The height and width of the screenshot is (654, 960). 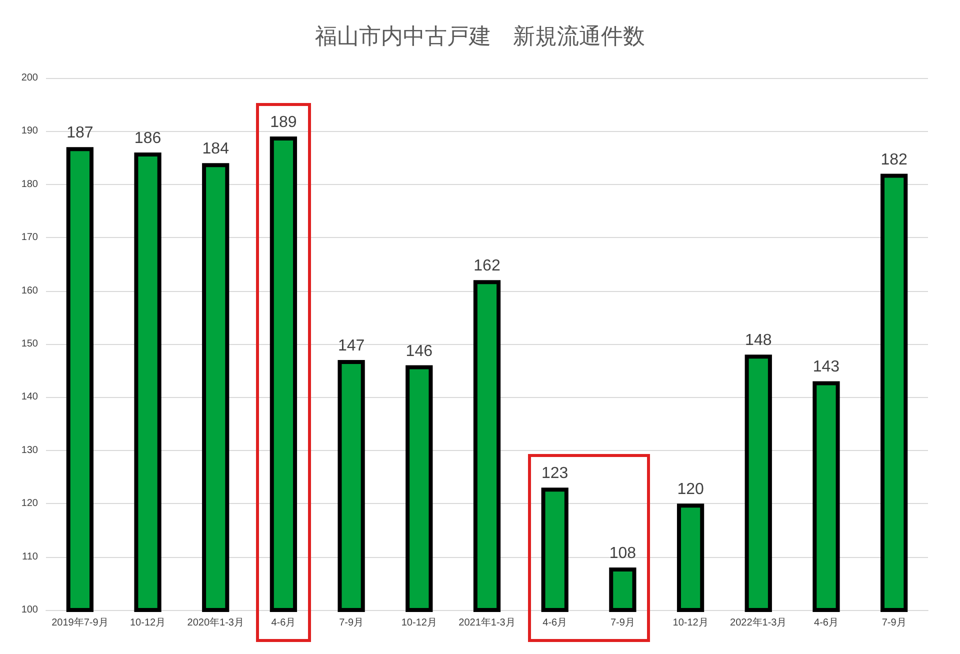 What do you see at coordinates (487, 622) in the screenshot?
I see `x-tick-label: 2021年1-3月` at bounding box center [487, 622].